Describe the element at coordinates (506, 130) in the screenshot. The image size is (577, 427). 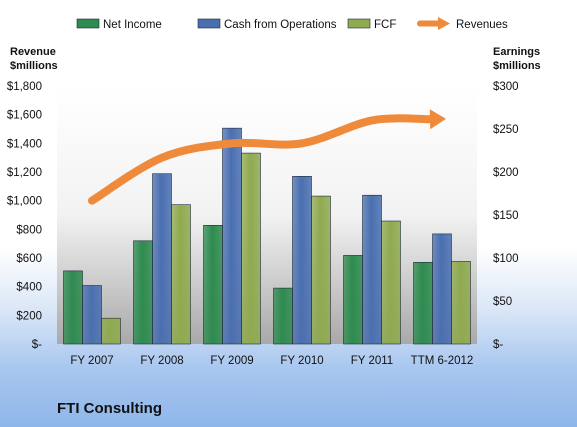
I see `right-tick-label: $250` at that location.